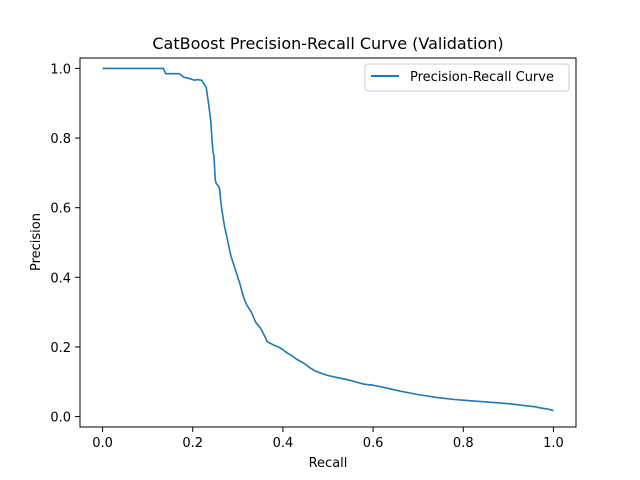 The image size is (640, 480). I want to click on y-tick-label: 0.2, so click(60, 348).